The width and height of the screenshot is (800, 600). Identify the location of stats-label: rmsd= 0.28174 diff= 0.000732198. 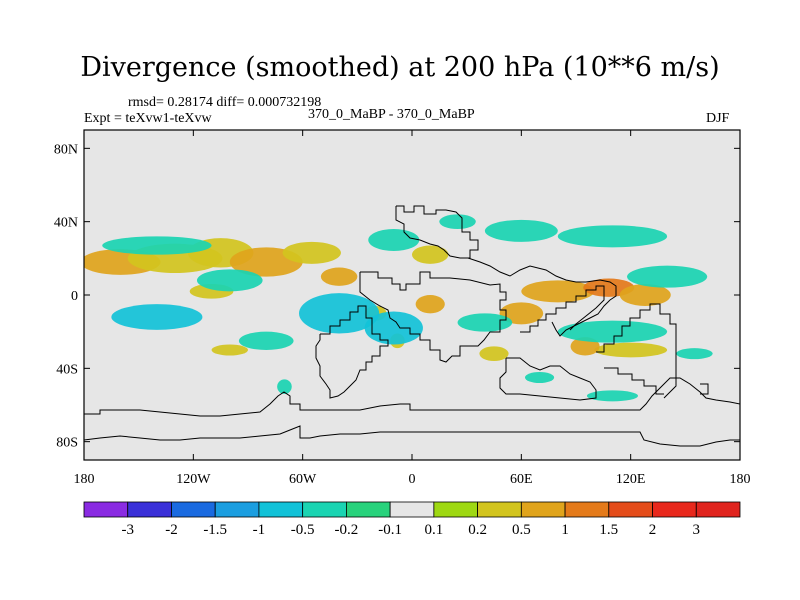
(225, 102).